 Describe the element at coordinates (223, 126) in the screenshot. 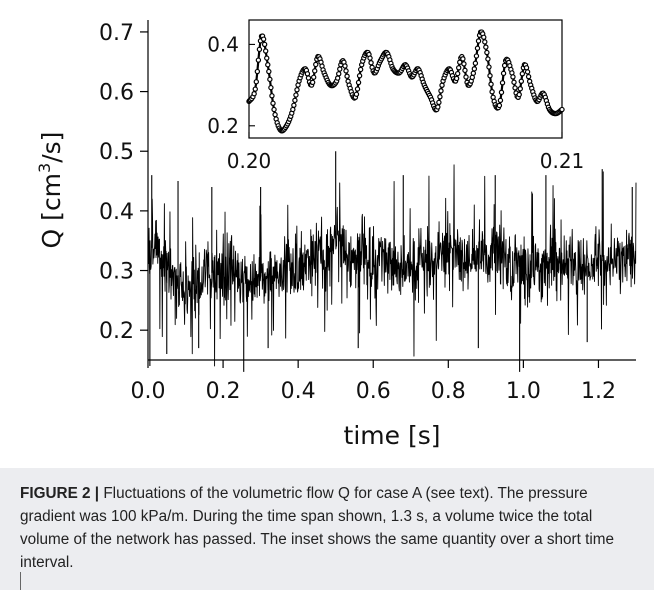

I see `inset-y-tick-label: 0.2` at that location.